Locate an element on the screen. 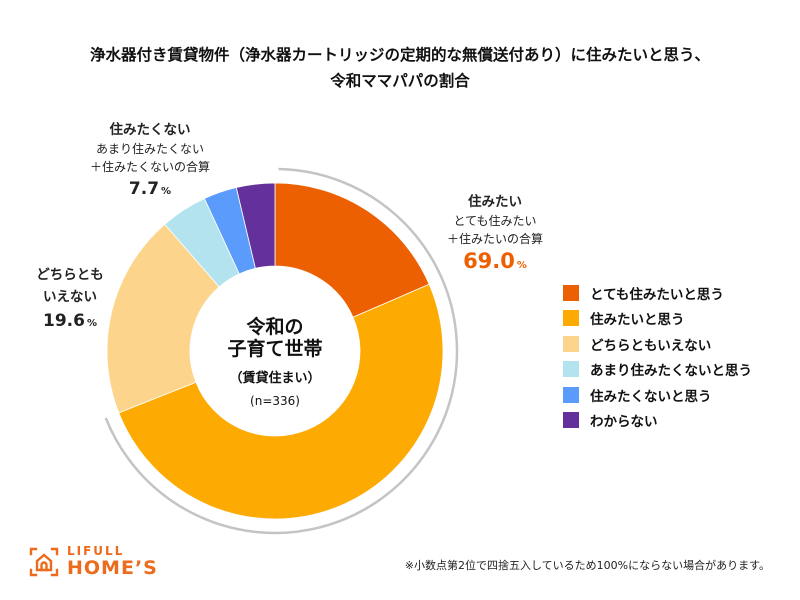  chart-title-line-2: 令和ママパパの割合 is located at coordinates (400, 81).